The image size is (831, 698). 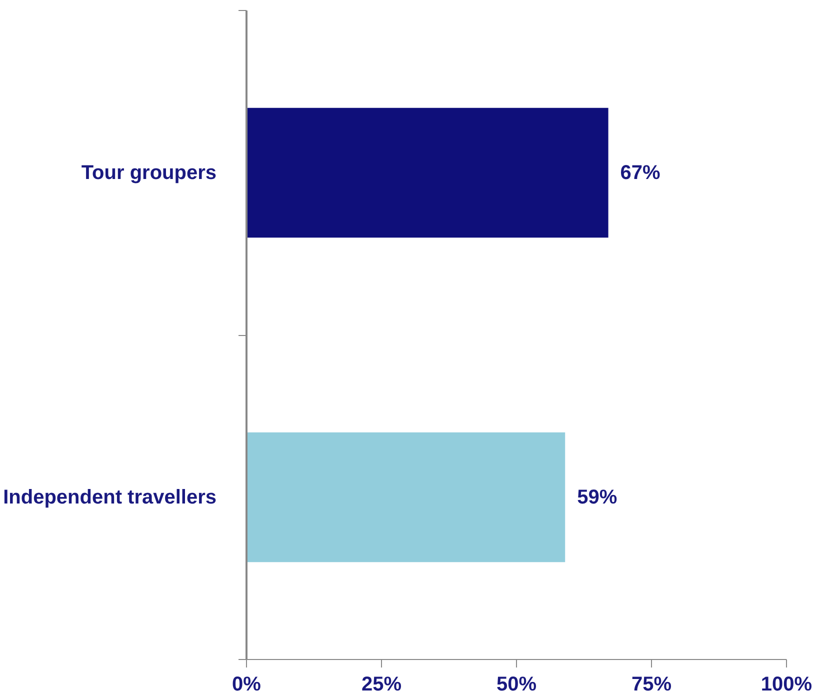 I want to click on x-tick-label: 100%, so click(x=786, y=685).